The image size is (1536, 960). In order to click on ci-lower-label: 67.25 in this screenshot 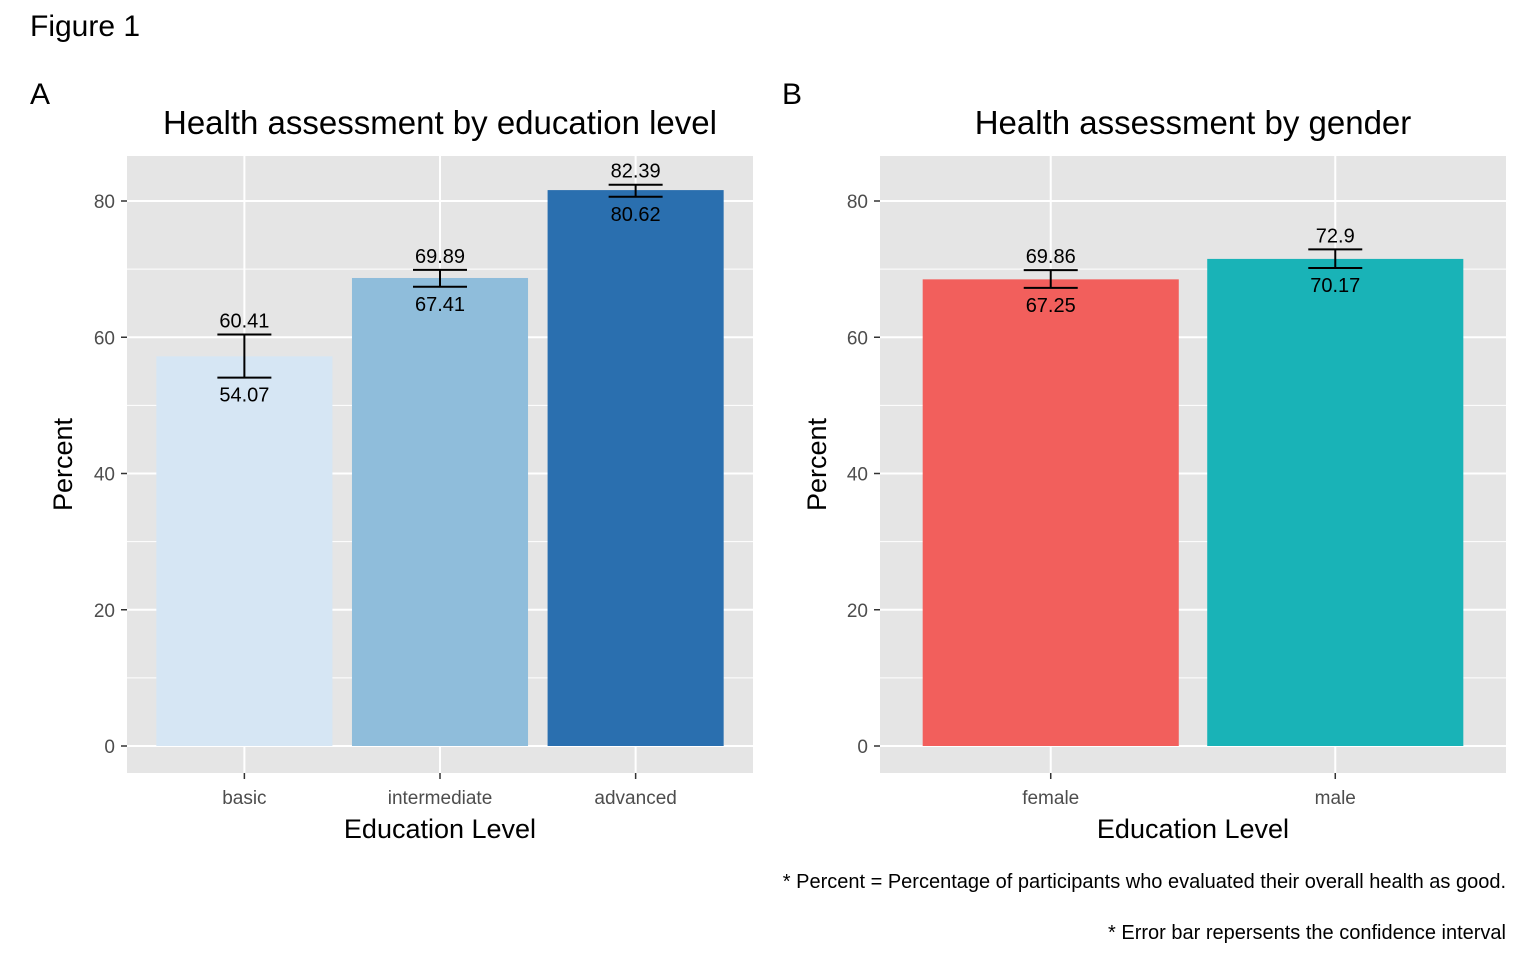, I will do `click(1051, 306)`.